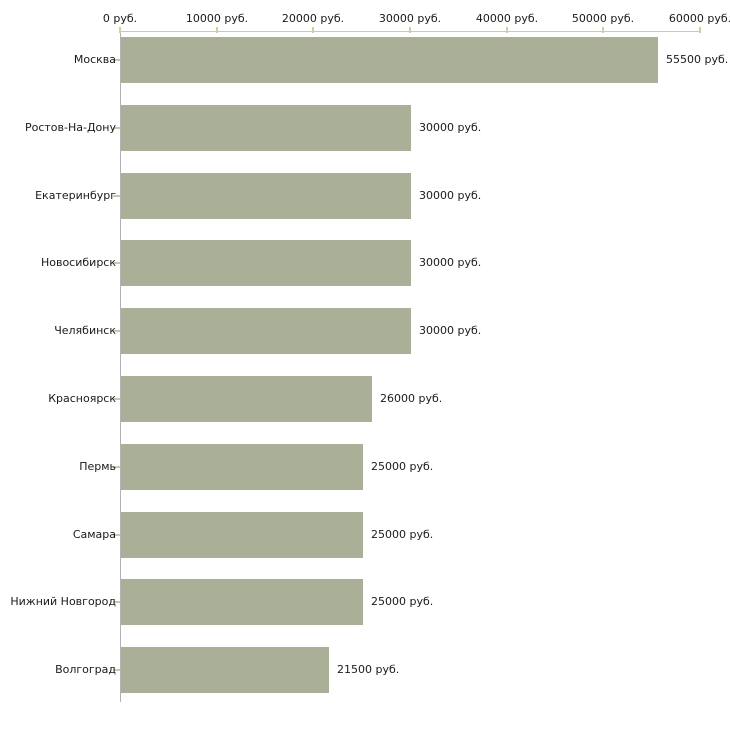  What do you see at coordinates (266, 263) in the screenshot?
I see `bar-Новосибирск` at bounding box center [266, 263].